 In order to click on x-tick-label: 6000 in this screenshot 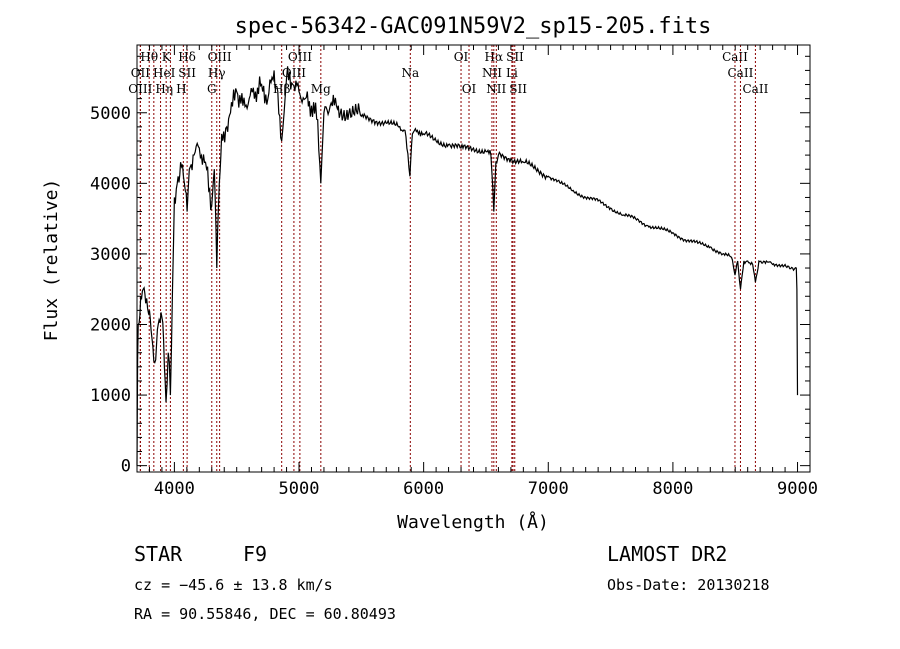, I will do `click(423, 489)`.